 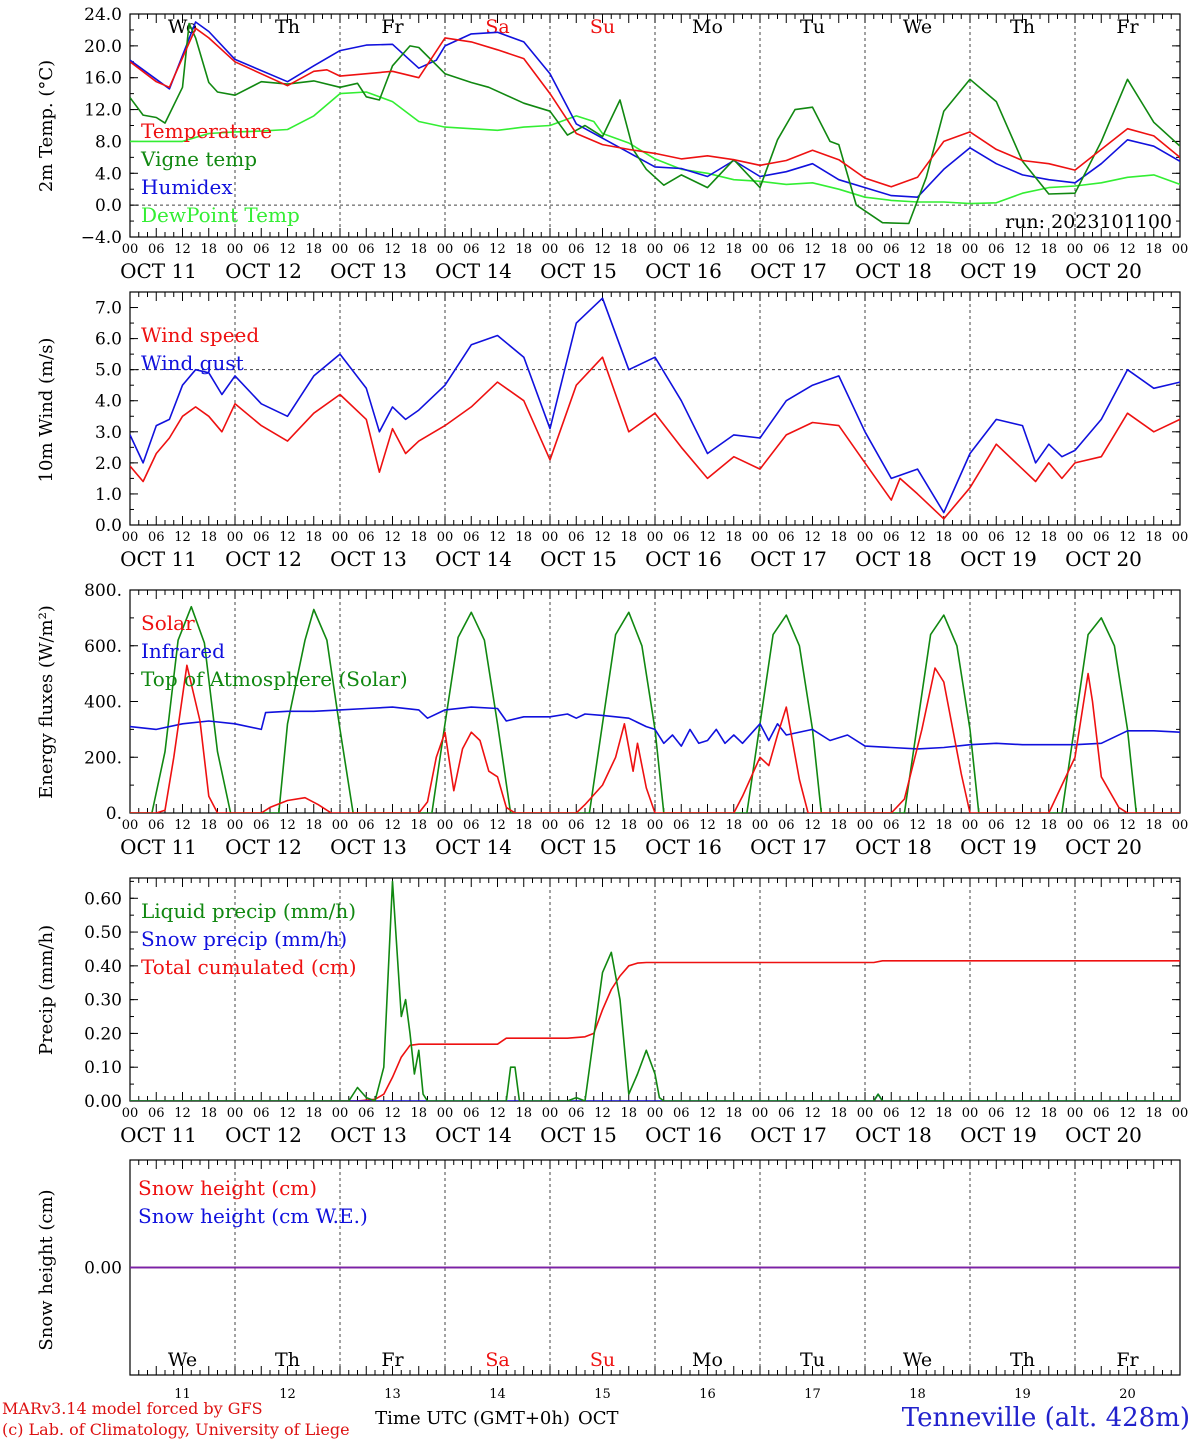 I want to click on date-label: OCT 19, so click(x=998, y=559).